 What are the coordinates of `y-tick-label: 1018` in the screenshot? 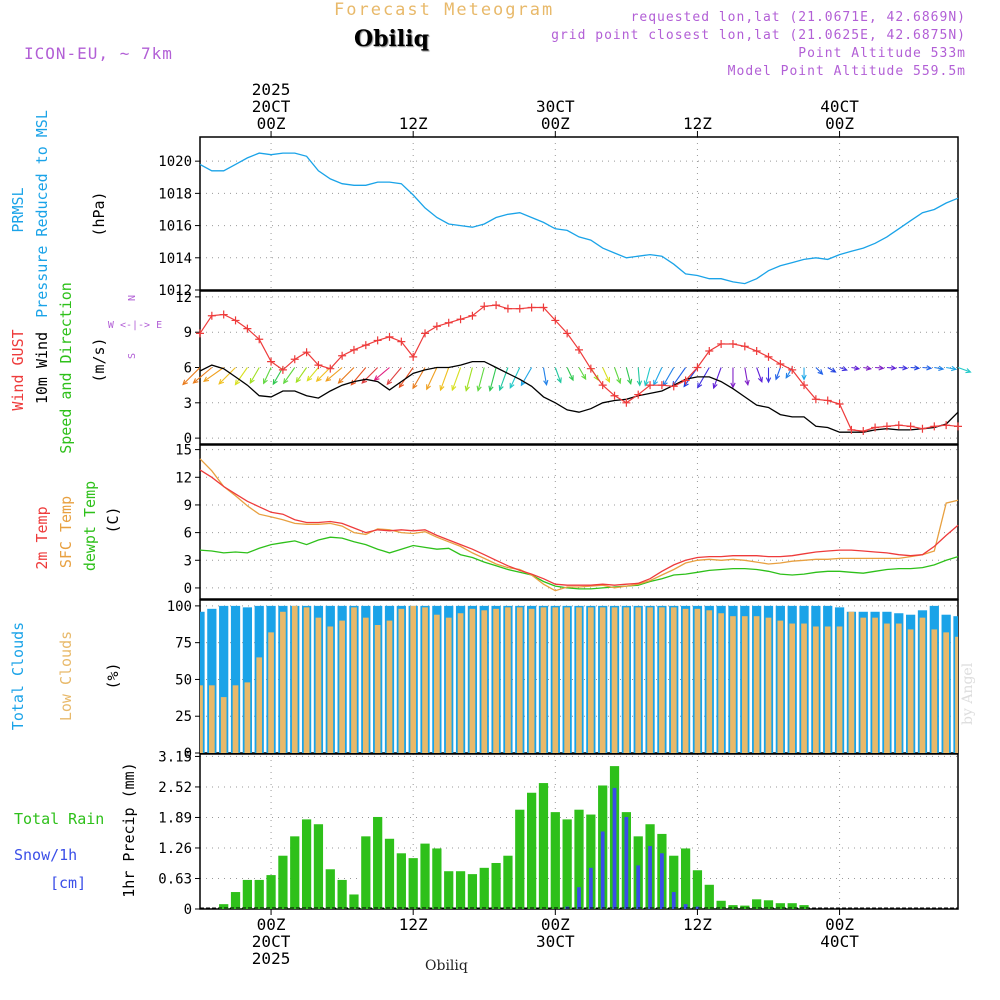 It's located at (175, 194).